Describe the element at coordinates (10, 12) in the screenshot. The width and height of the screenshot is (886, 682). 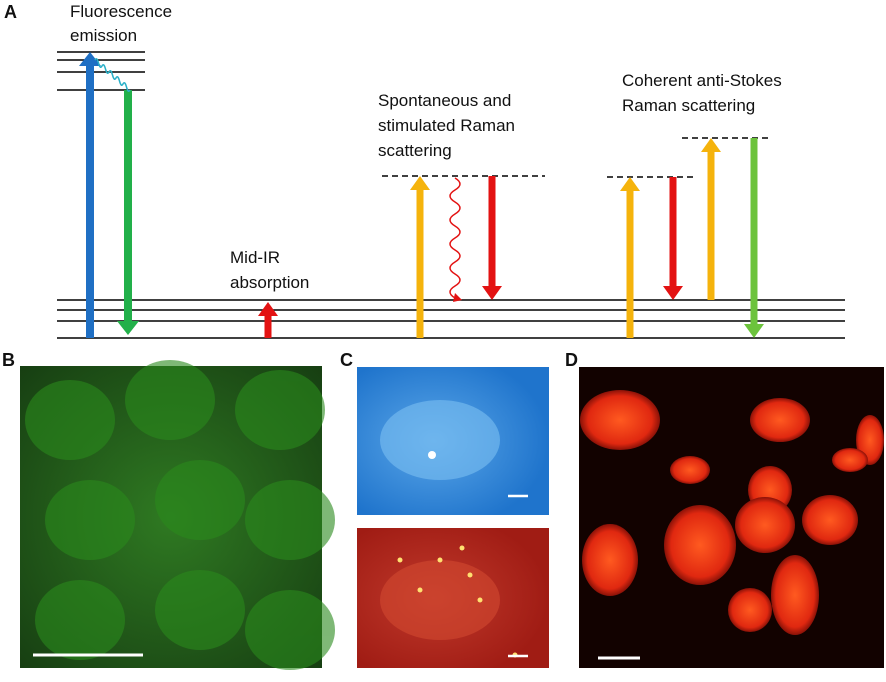
I see `panel-label: A` at that location.